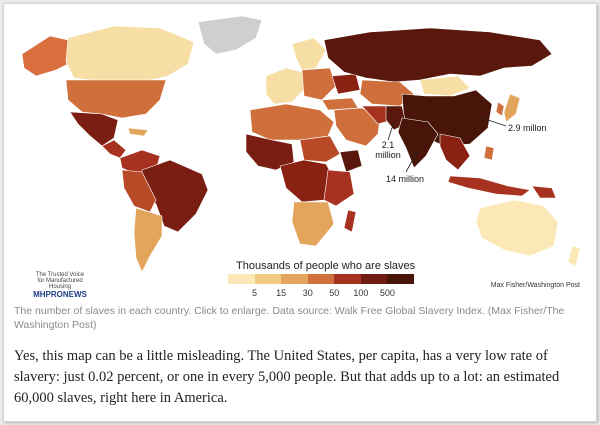  Describe the element at coordinates (321, 294) in the screenshot. I see `legend-ticks: 5 15 30 50 100 500` at that location.